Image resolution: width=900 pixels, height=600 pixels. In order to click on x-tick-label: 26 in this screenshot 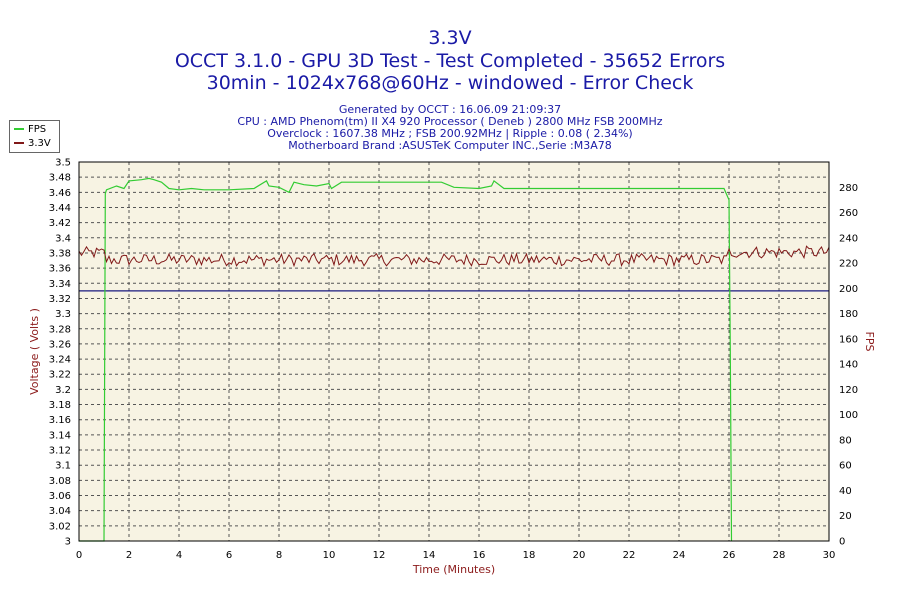, I will do `click(729, 555)`.